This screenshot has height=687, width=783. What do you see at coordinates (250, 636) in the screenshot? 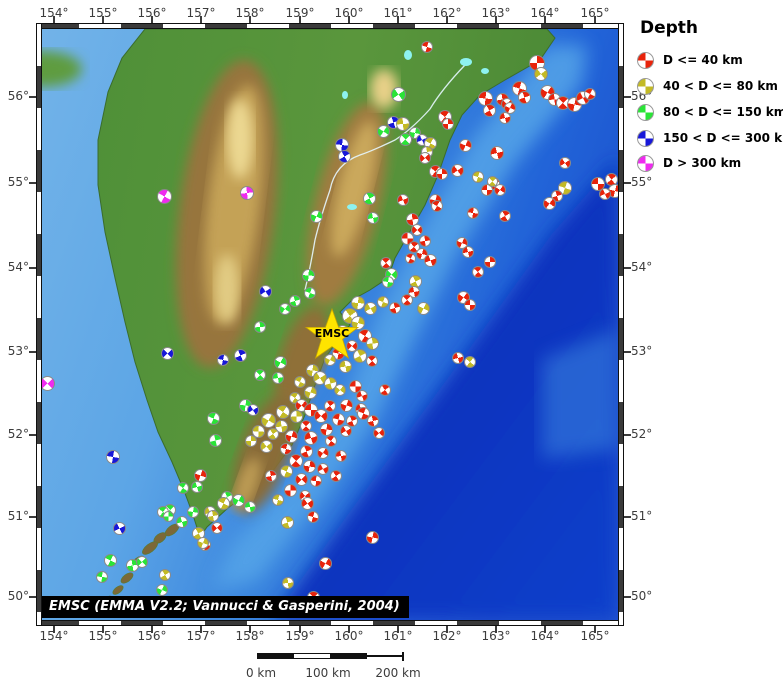
I see `axis-label: 158°` at bounding box center [250, 636].